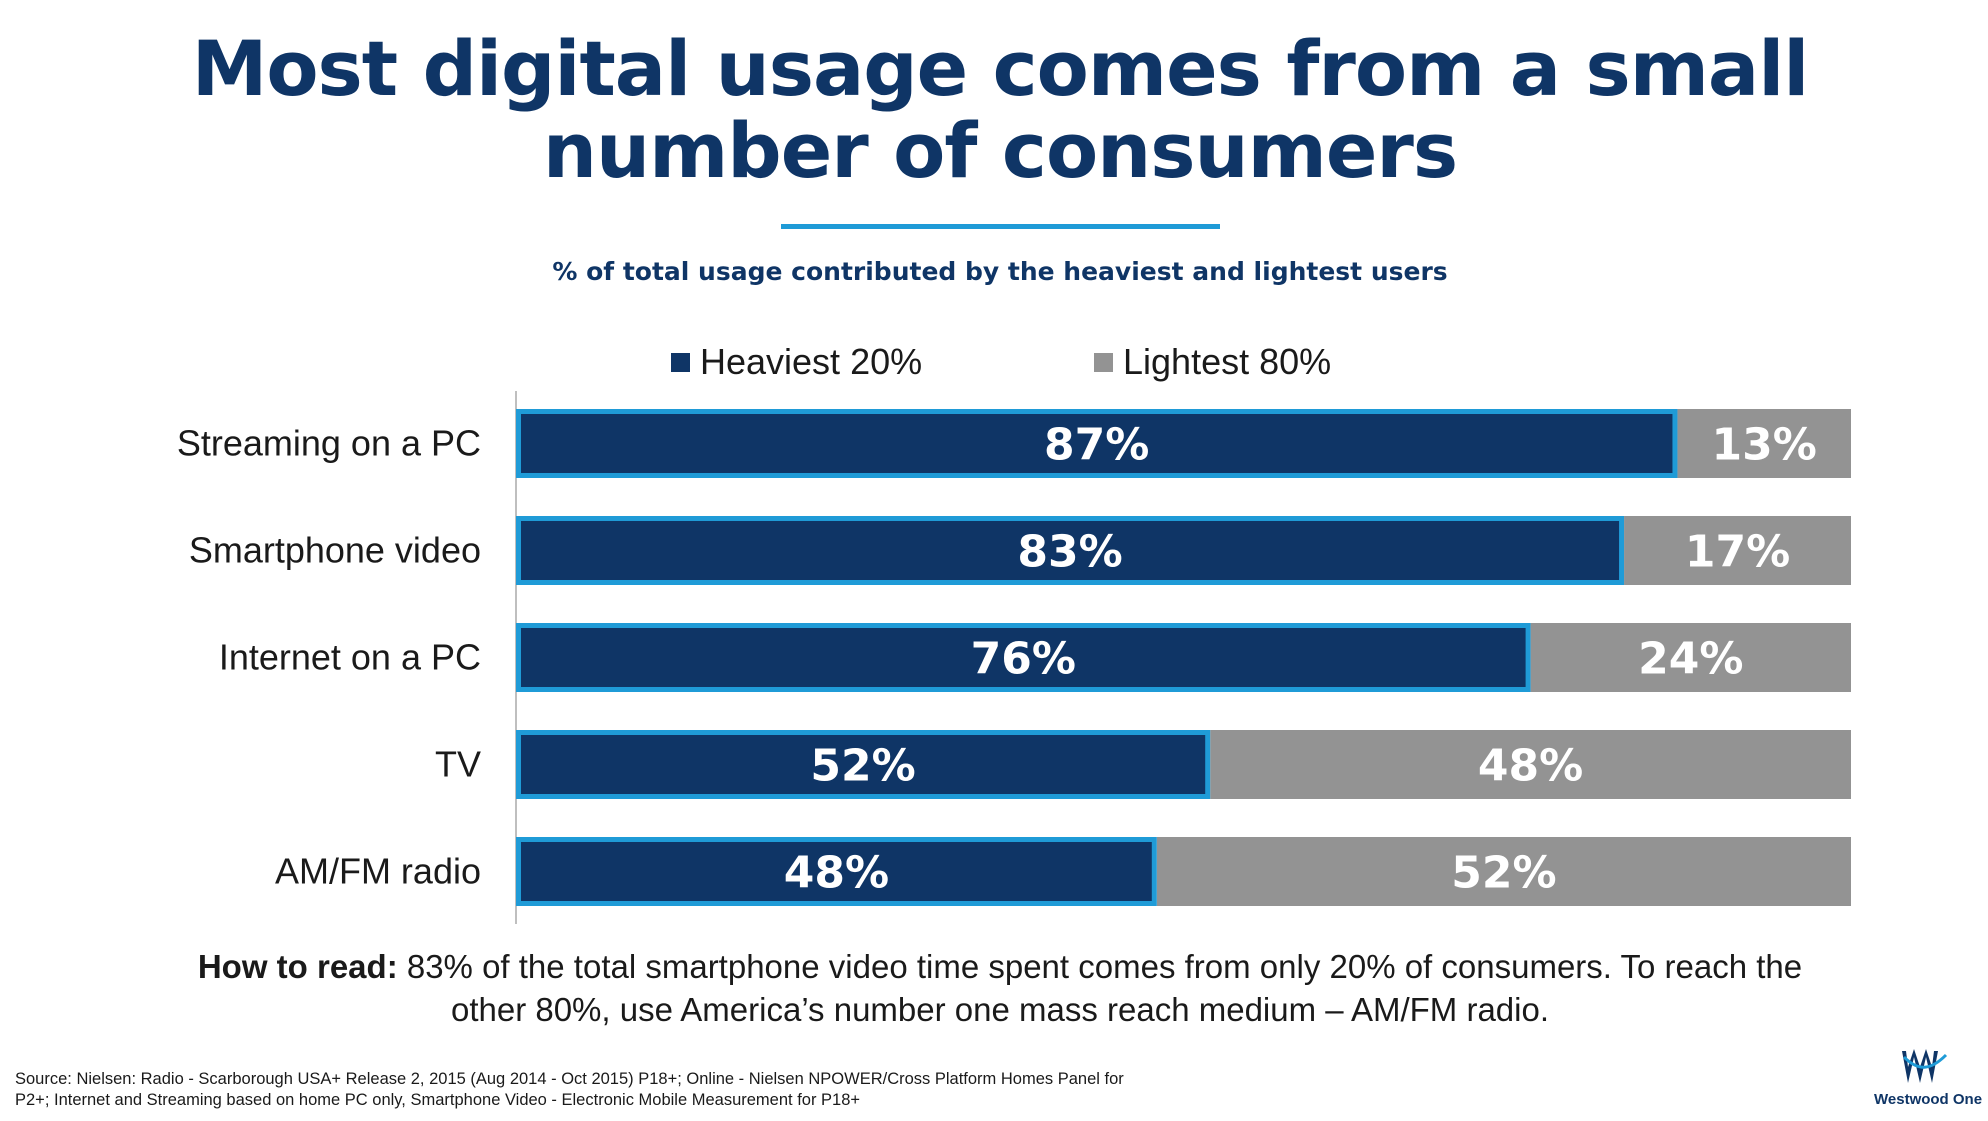 The image size is (1988, 1121). I want to click on value-label-lightest: 48%, so click(1530, 766).